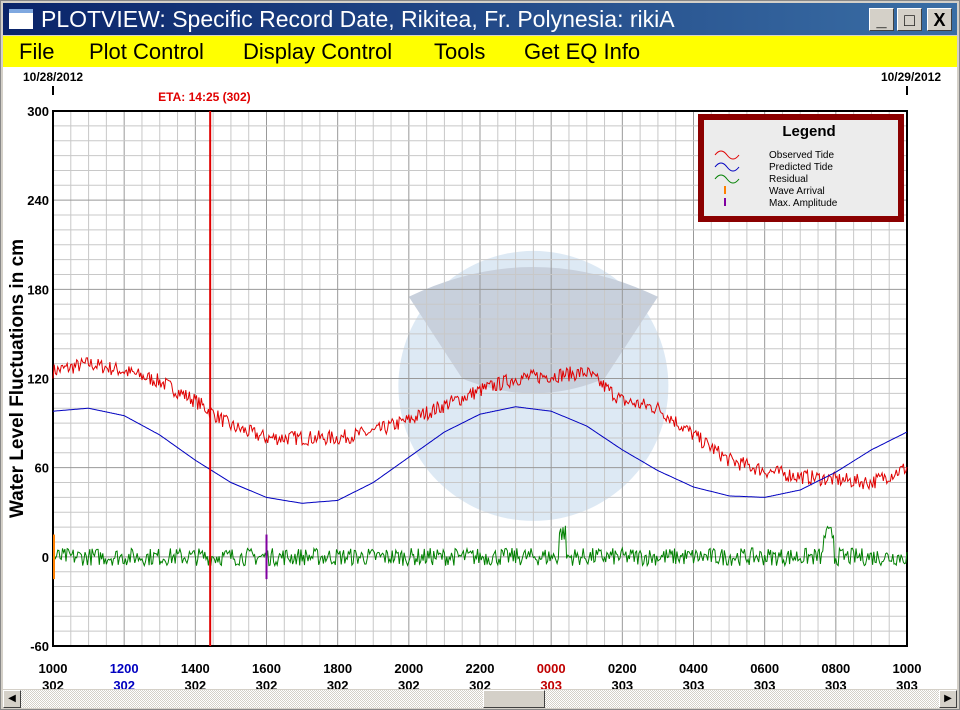  Describe the element at coordinates (124, 668) in the screenshot. I see `x-tick-time: 1200` at that location.